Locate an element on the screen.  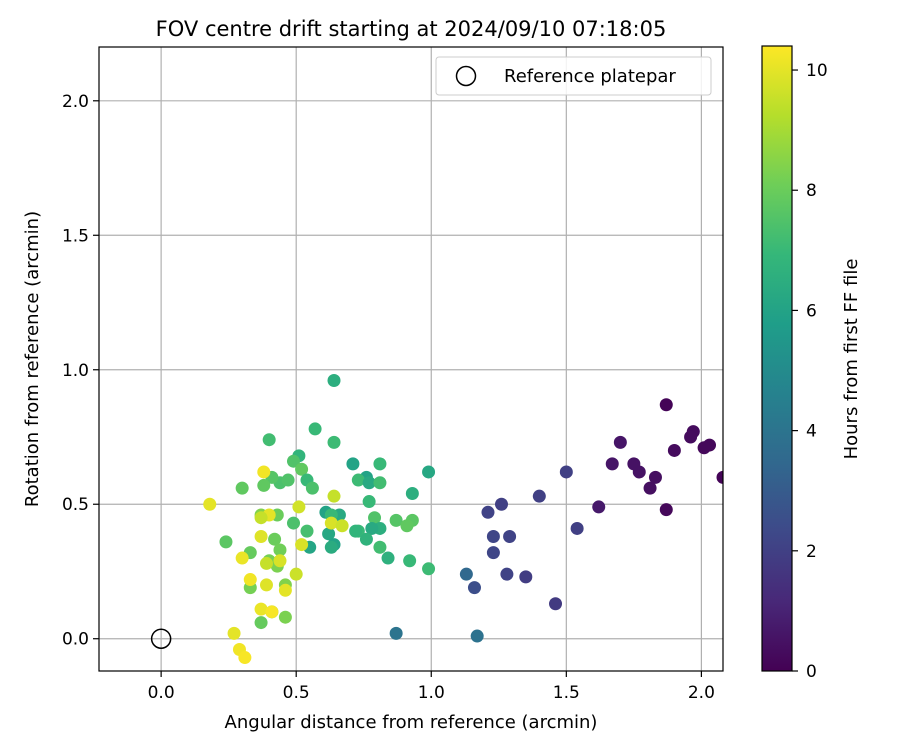
legend: Reference platepar is located at coordinates (573, 76).